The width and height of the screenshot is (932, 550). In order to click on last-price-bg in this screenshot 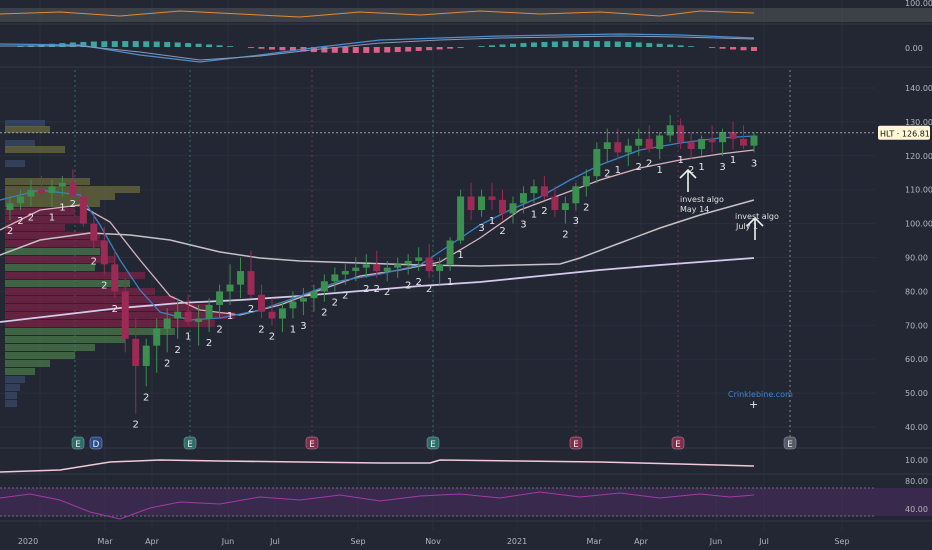, I will do `click(904, 132)`.